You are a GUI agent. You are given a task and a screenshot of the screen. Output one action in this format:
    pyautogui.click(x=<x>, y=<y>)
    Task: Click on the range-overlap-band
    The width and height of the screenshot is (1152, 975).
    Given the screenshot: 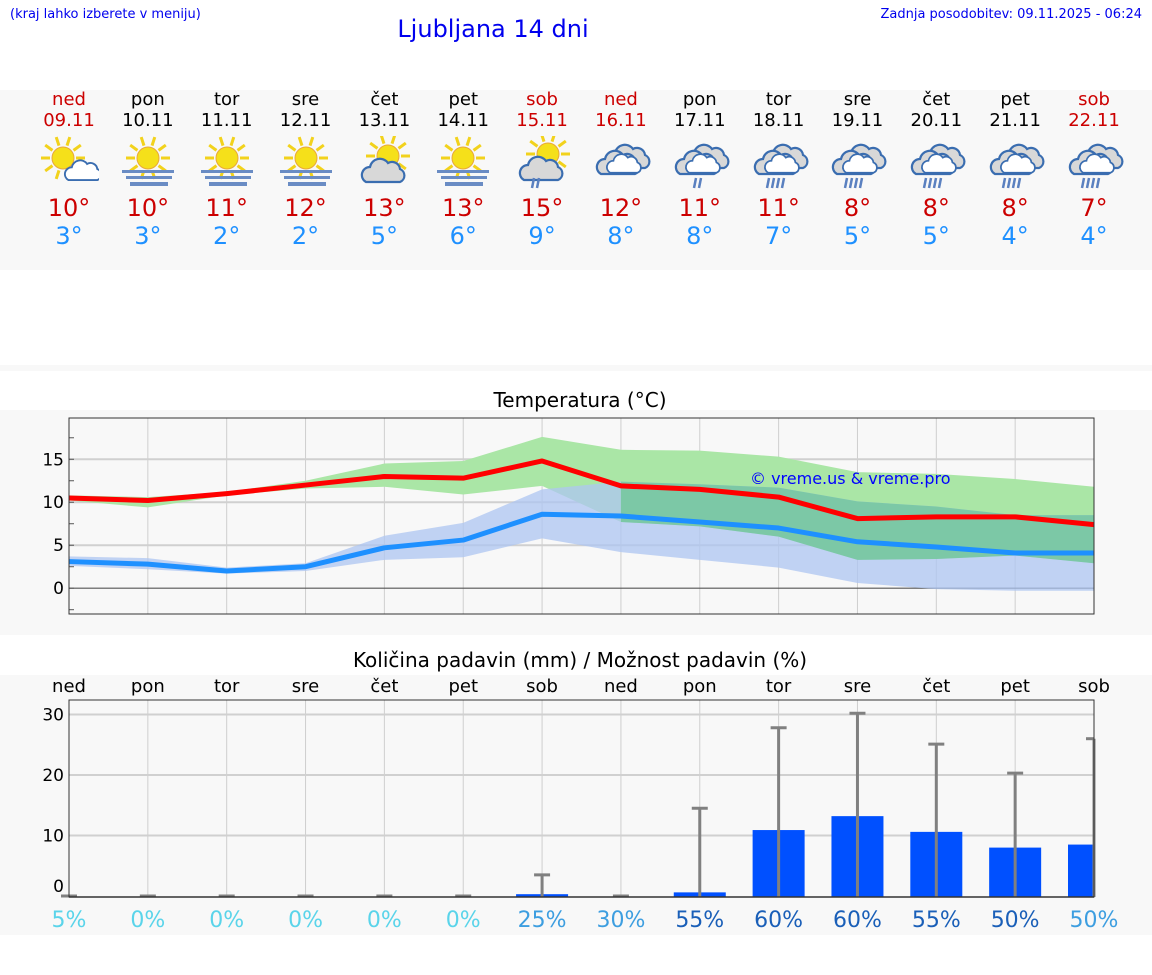 What is the action you would take?
    pyautogui.click(x=857, y=522)
    